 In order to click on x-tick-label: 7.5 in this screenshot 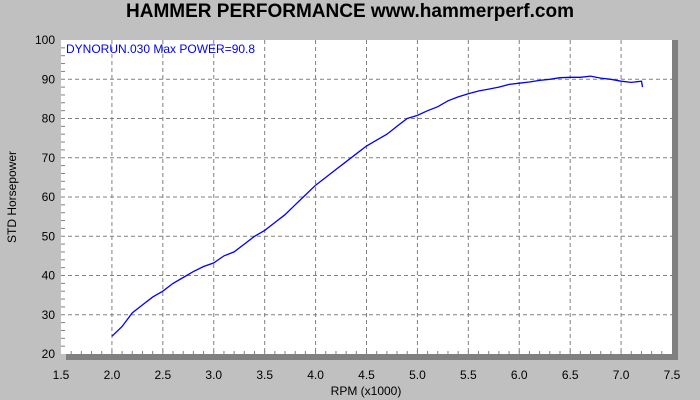, I will do `click(672, 375)`.